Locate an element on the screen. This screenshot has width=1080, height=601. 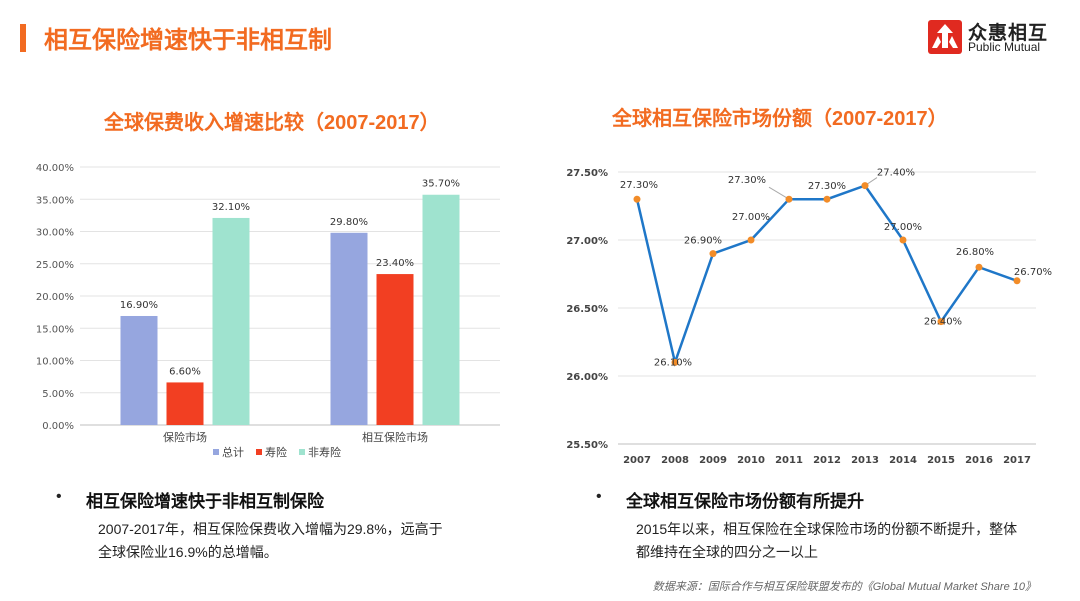
y-tick-label: 40.00% is located at coordinates (55, 168).